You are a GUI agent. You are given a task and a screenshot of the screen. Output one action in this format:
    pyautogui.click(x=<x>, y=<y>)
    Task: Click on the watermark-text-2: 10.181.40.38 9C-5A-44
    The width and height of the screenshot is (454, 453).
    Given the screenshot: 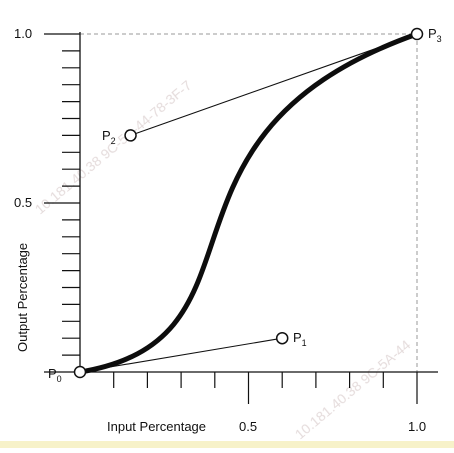 What is the action you would take?
    pyautogui.click(x=353, y=389)
    